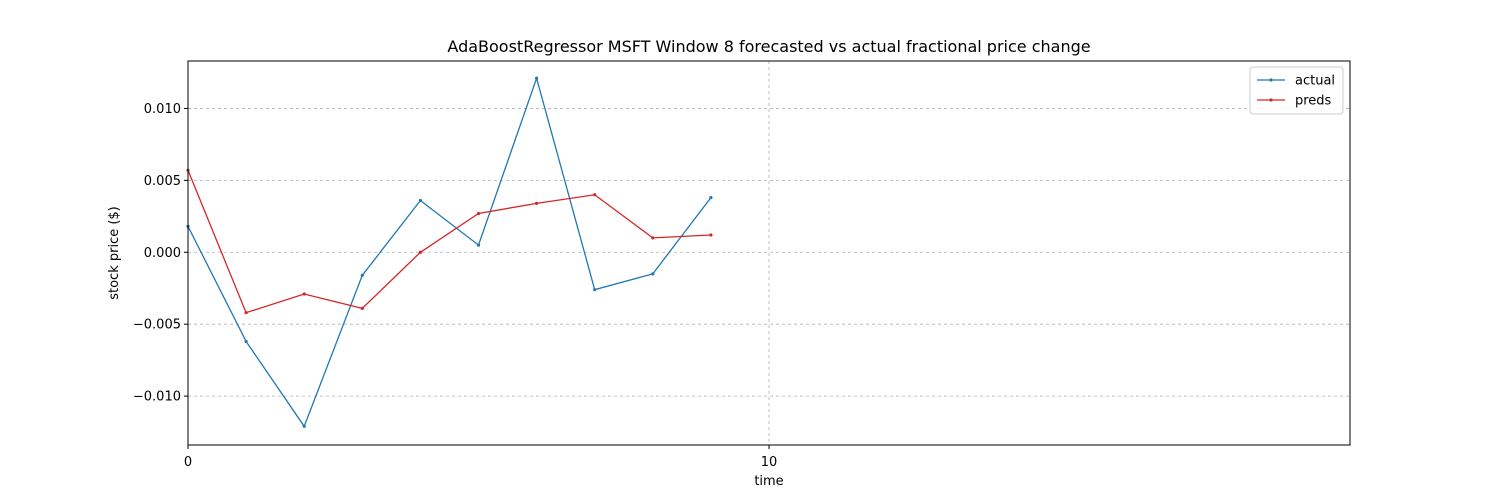 Image resolution: width=1500 pixels, height=500 pixels. I want to click on y-axis-label: stock price ($), so click(114, 253).